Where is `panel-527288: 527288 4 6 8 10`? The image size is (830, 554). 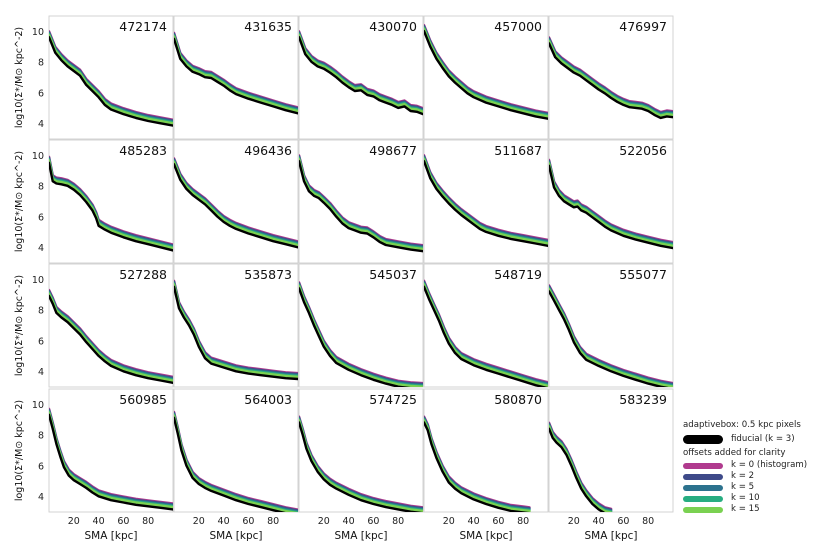
panel-527288: 527288 4 6 8 10 is located at coordinates (103, 325).